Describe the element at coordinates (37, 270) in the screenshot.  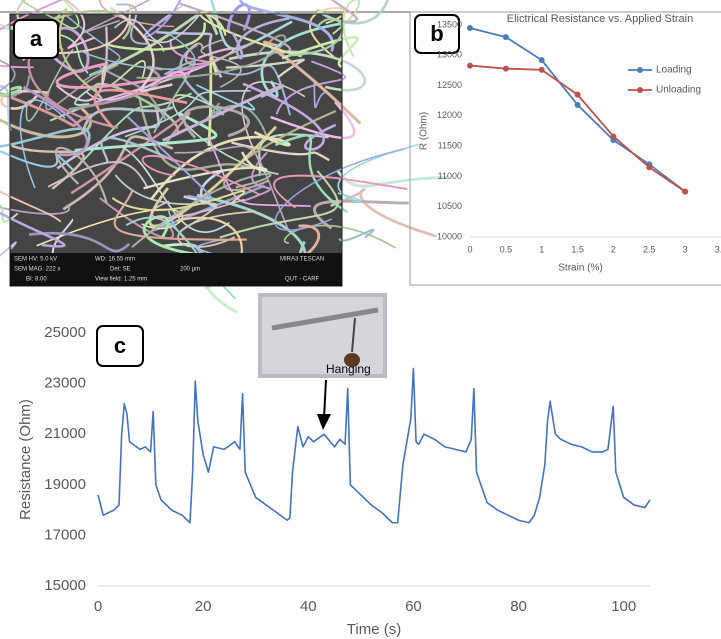
I see `sem-info: SEM MAG: 222 x` at that location.